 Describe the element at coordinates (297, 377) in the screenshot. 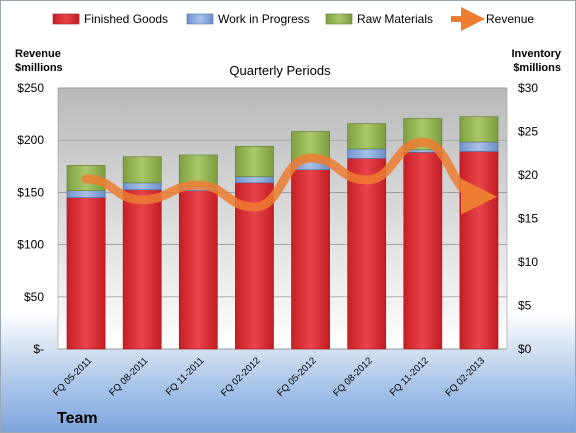

I see `category-label: FQ 05-2012` at that location.